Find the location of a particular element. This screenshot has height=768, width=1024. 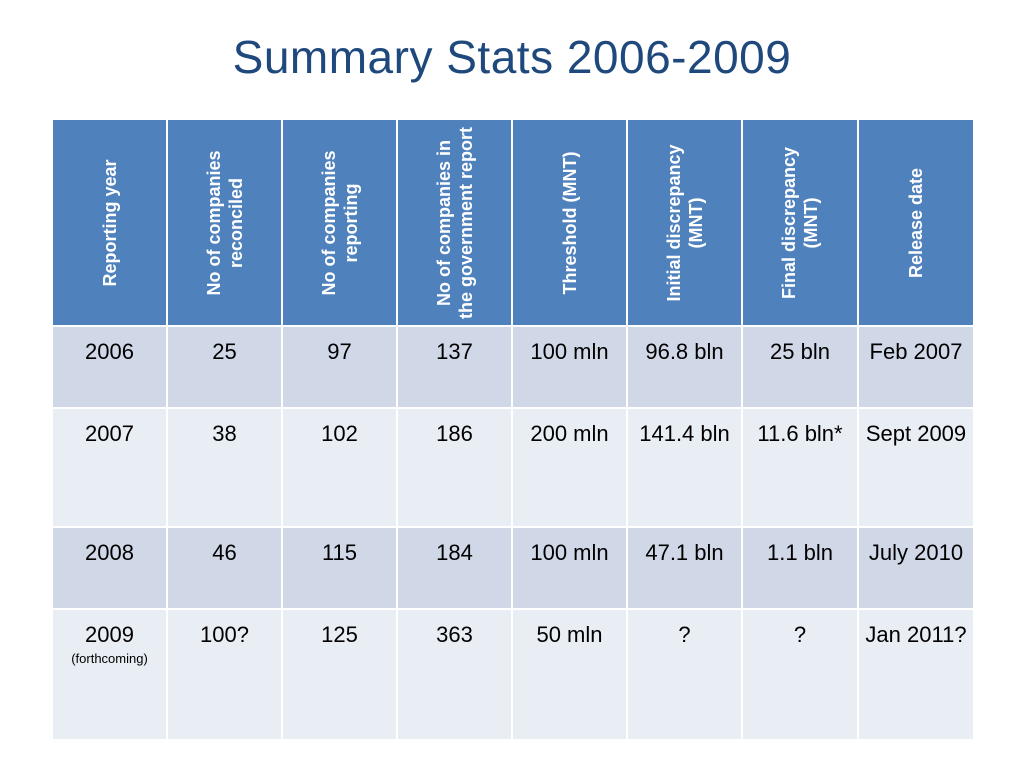

cell-reconciled: 38 is located at coordinates (224, 467).